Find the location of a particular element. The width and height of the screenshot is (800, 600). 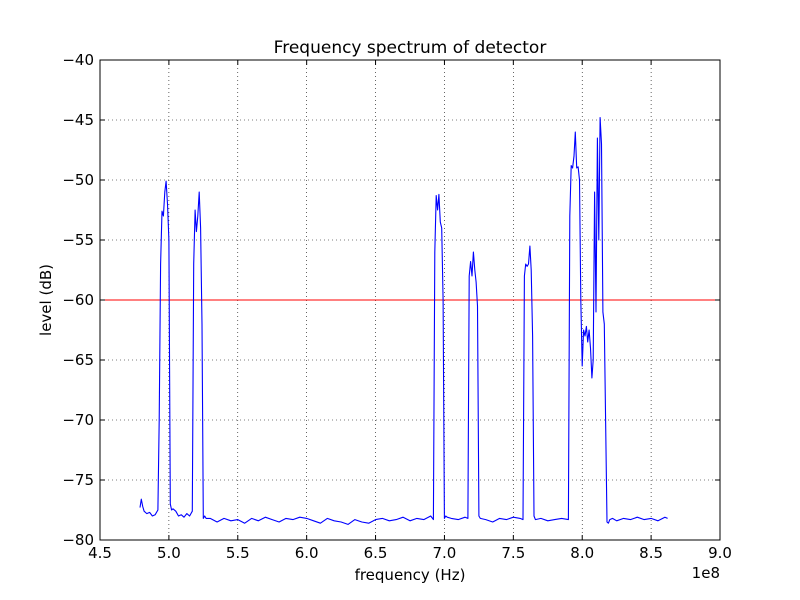

y-tick-label: −45 is located at coordinates (78, 120).